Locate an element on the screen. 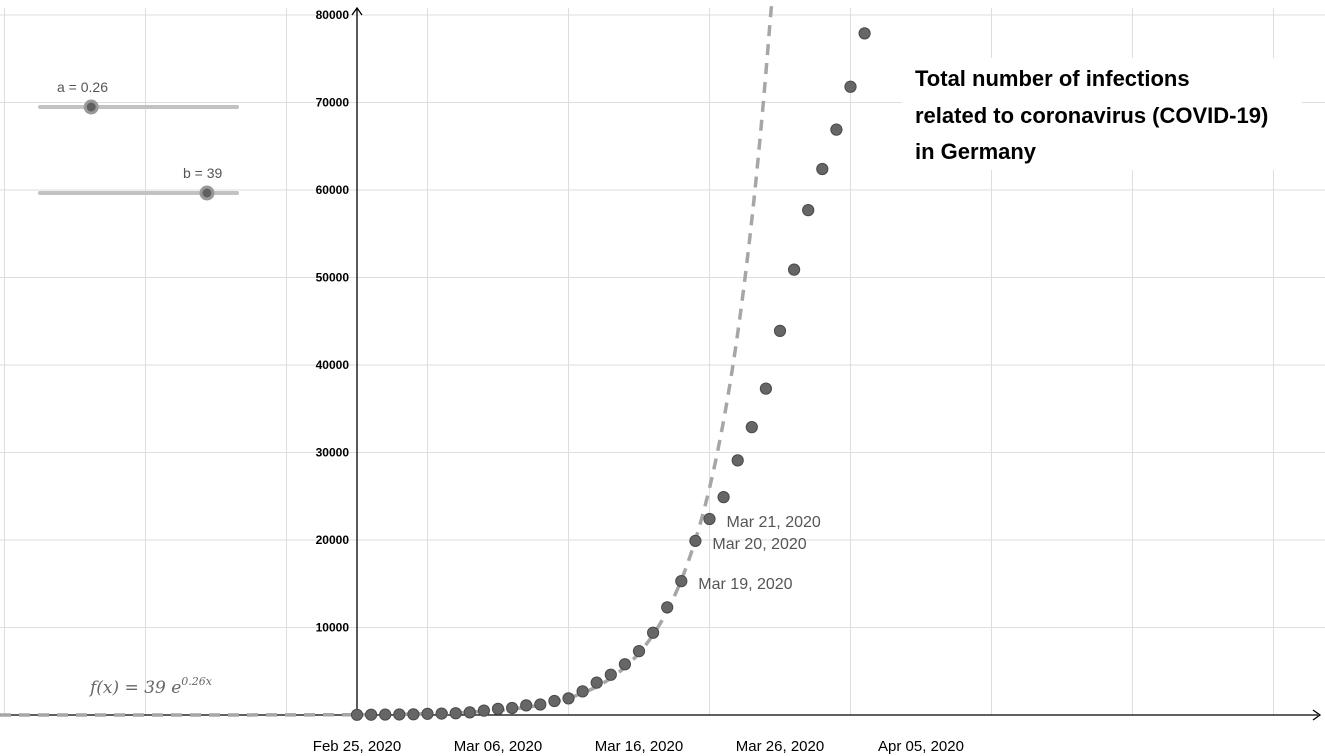 The height and width of the screenshot is (756, 1325). y-ticks: 10000 20000 30000 40000 50000 60000 70000 80000 is located at coordinates (333, 321).